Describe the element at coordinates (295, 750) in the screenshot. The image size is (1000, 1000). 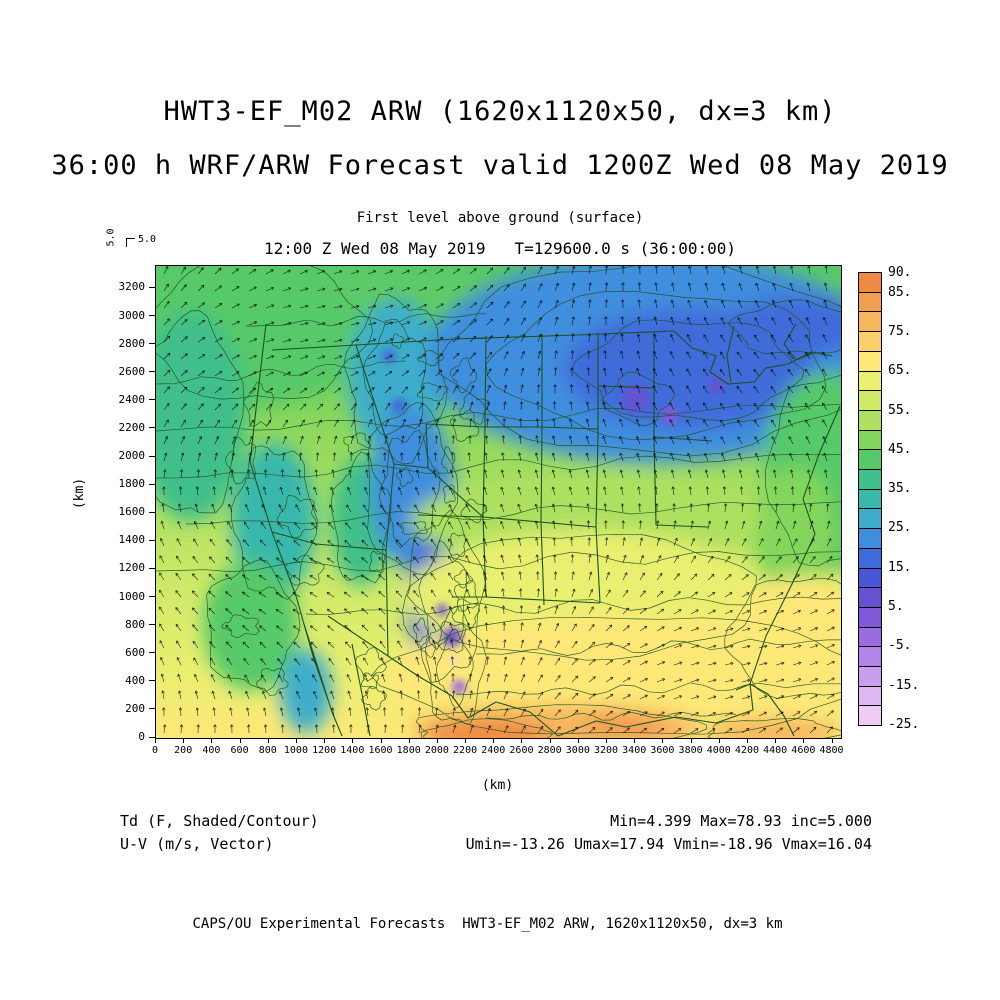
I see `x-tick-label: 1000` at that location.